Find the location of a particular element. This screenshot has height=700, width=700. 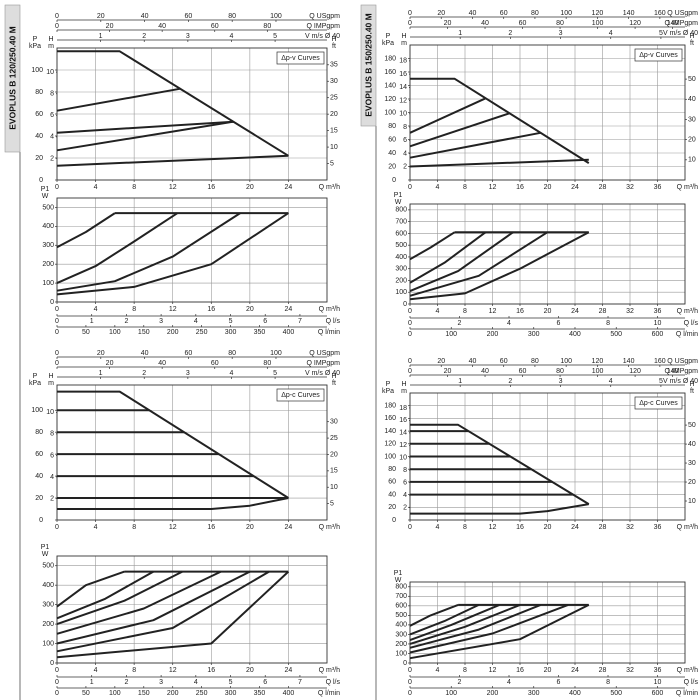

axis-tick-label: 400 is located at coordinates (289, 332).